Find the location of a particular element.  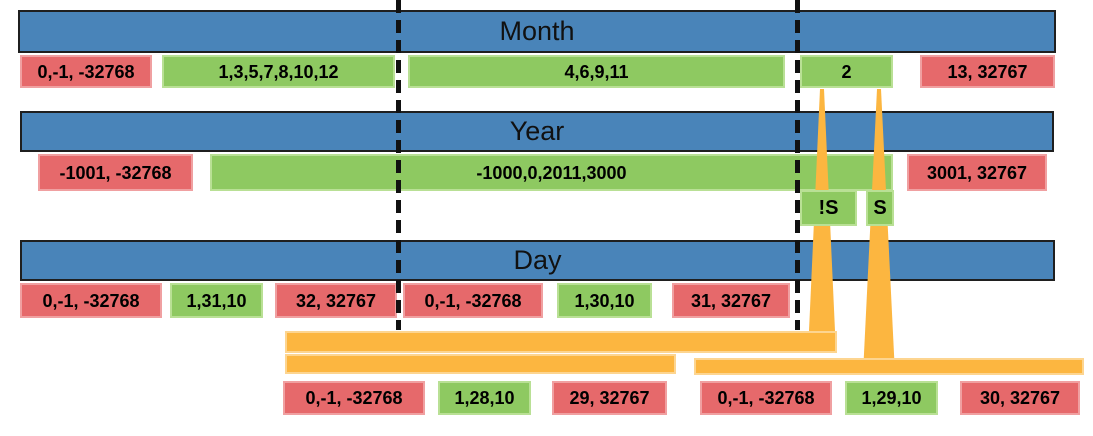

day-segment-invalid-low-31months: 0,-1, -32768 is located at coordinates (91, 300).